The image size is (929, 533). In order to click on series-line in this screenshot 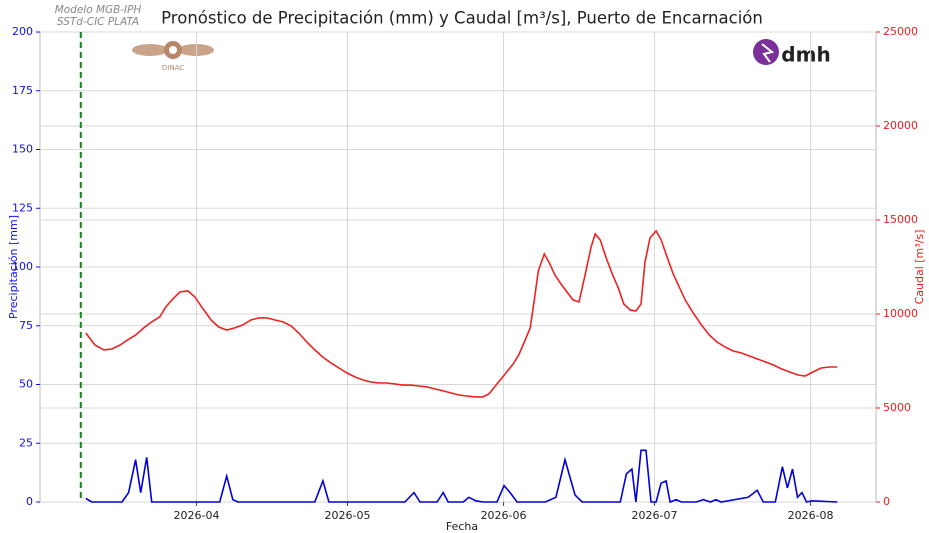, I will do `click(461, 476)`.